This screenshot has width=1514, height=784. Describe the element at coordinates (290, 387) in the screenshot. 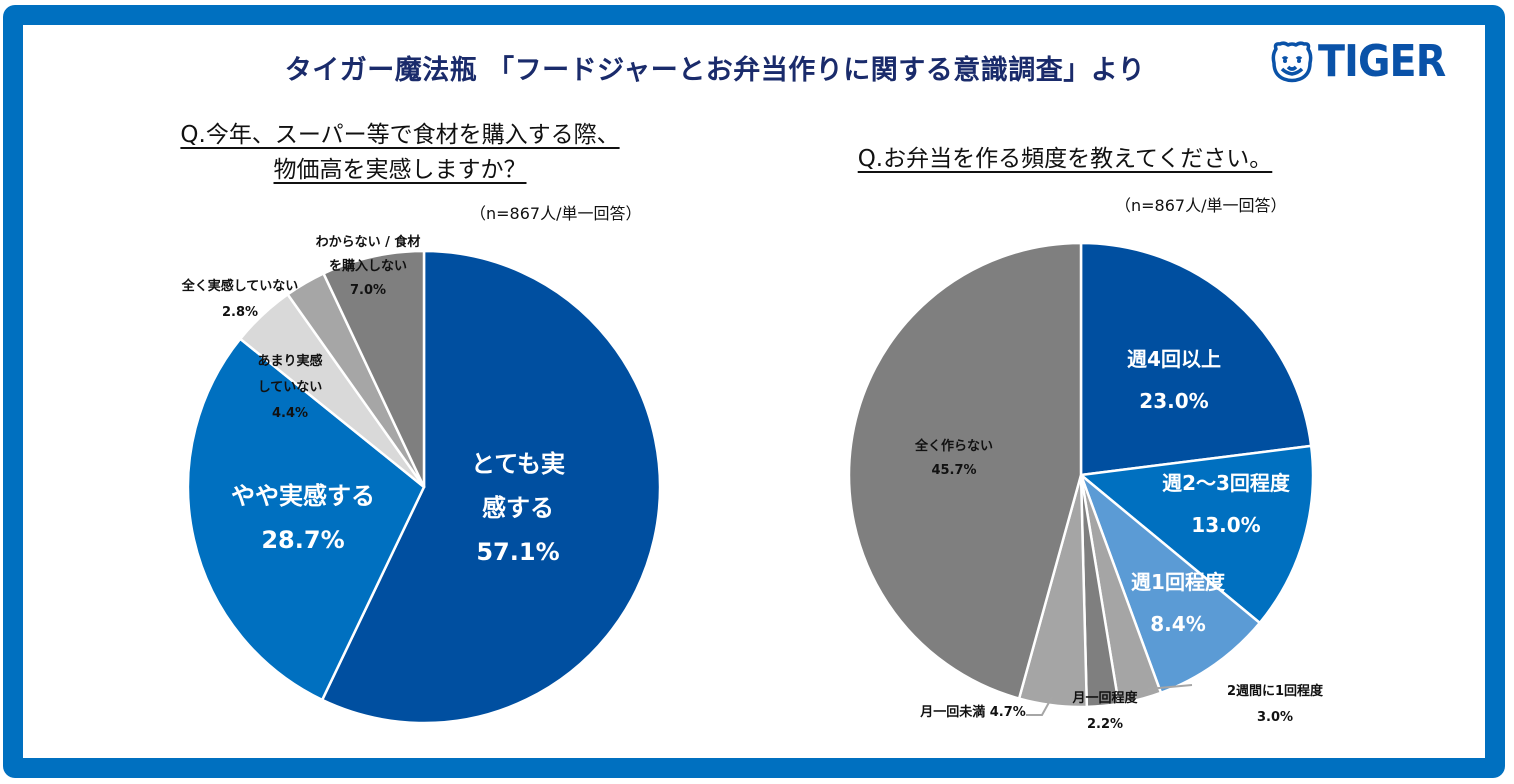

I see `slice-label: していない` at that location.